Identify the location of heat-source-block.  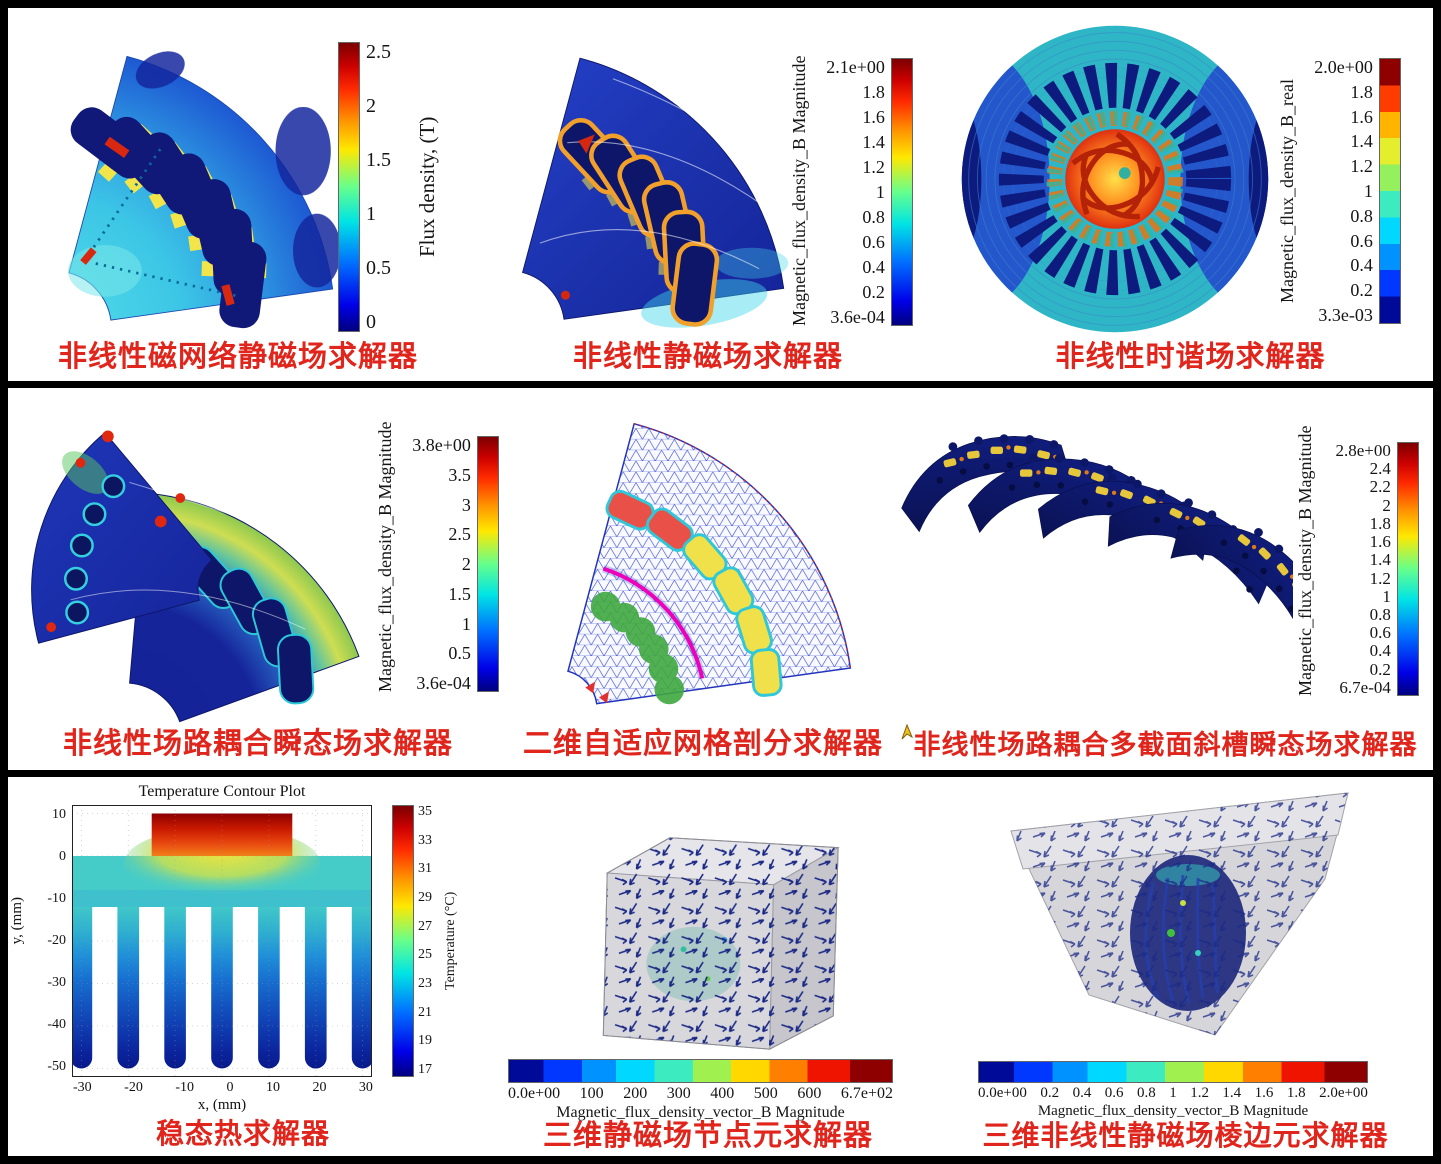
(222, 834).